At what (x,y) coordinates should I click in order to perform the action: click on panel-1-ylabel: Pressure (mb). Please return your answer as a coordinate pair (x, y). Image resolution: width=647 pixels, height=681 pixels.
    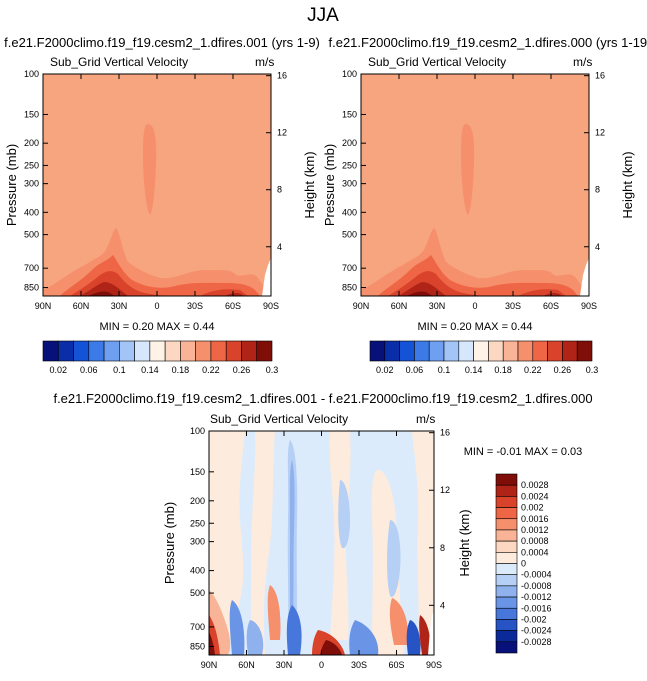
    Looking at the image, I should click on (11, 185).